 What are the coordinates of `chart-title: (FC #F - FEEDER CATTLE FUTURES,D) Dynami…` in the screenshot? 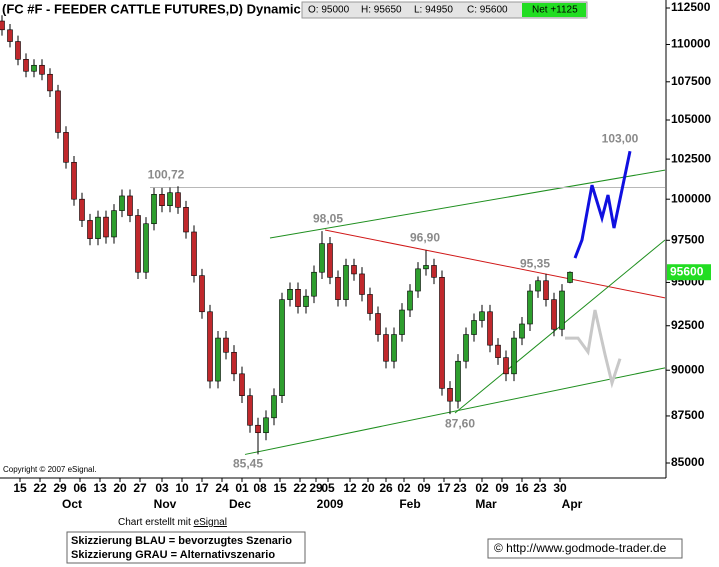 It's located at (153, 8).